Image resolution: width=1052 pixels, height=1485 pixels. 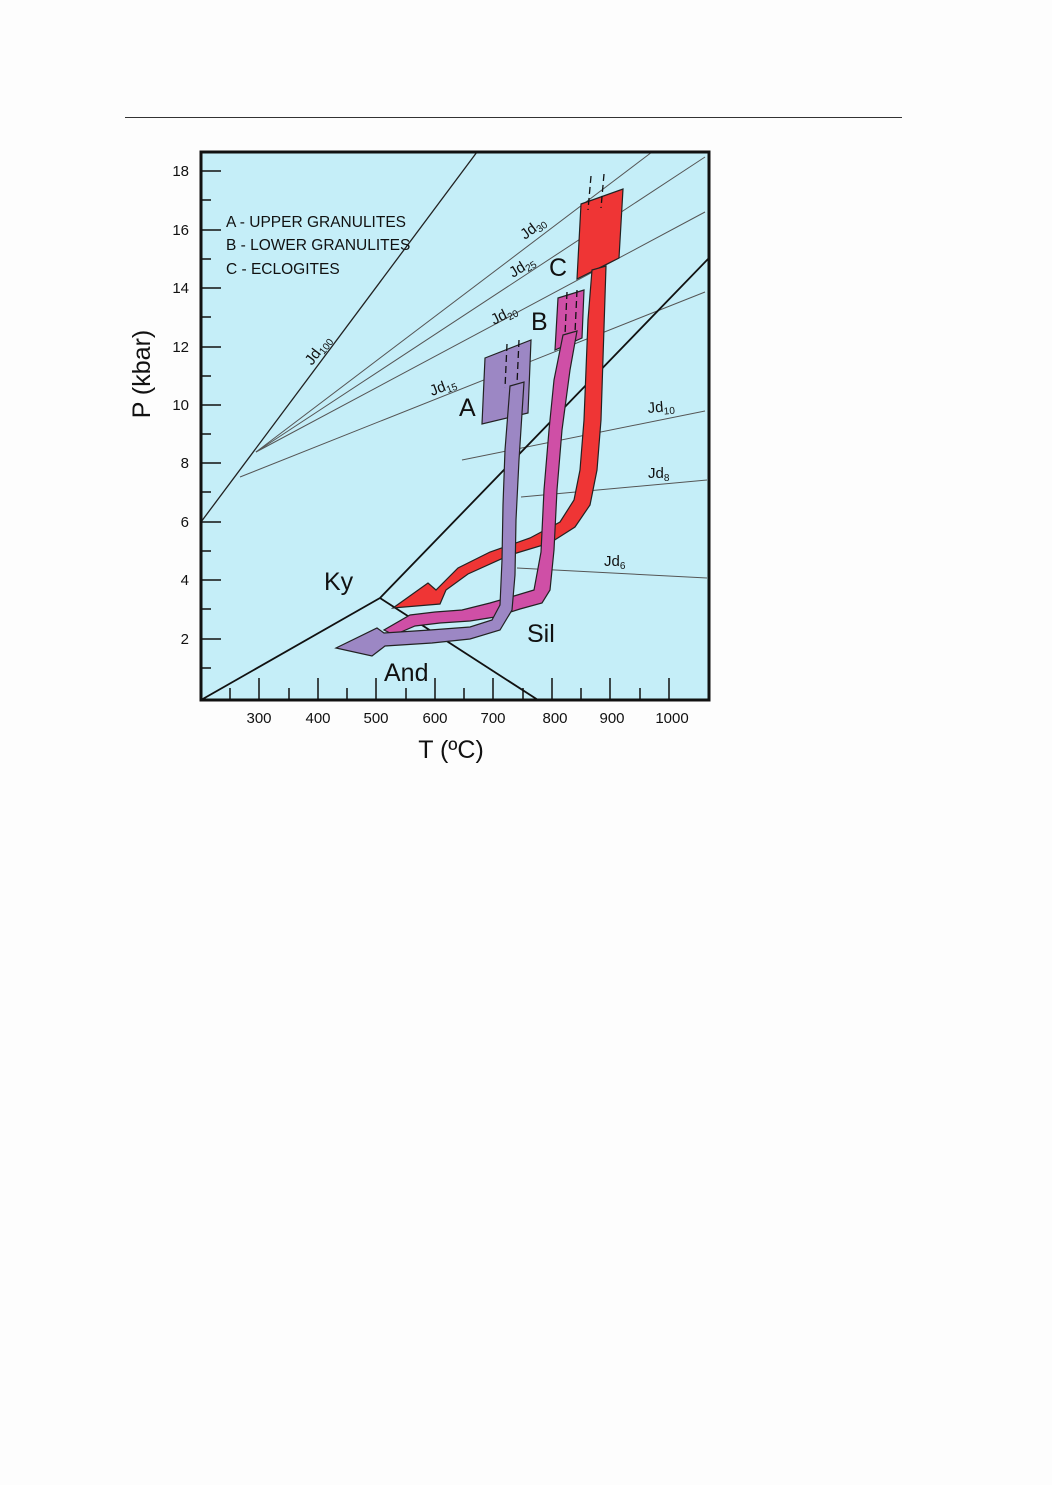 I want to click on isopleth-label-jd15: Jd15, so click(x=443, y=388).